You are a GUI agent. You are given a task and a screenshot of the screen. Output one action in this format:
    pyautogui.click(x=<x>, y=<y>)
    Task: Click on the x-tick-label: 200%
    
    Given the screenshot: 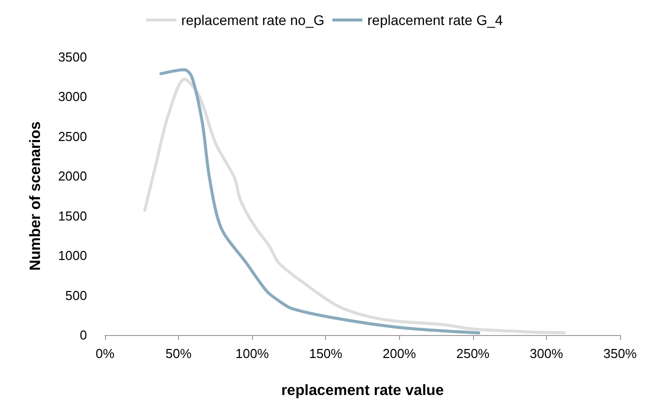 What is the action you would take?
    pyautogui.click(x=399, y=353)
    